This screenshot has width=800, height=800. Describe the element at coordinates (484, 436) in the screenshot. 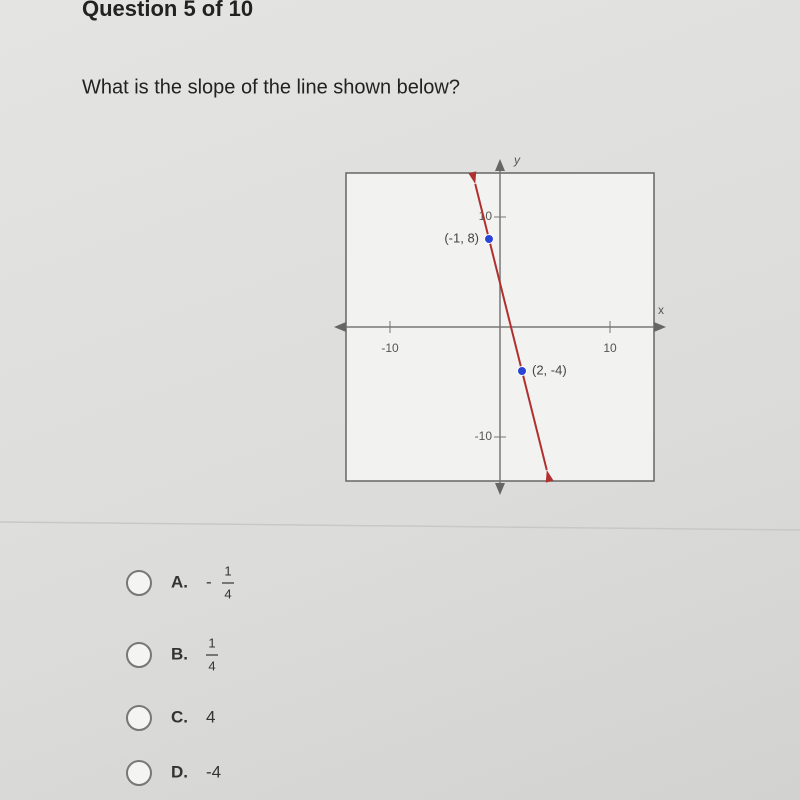

I see `y-tick-label: -10` at that location.